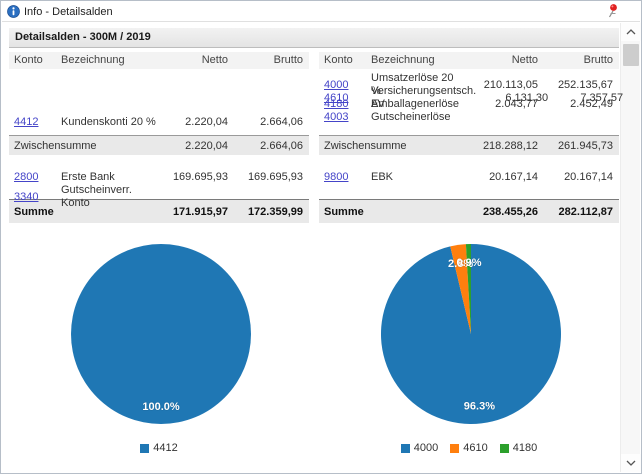 Image resolution: width=642 pixels, height=474 pixels. Describe the element at coordinates (469, 145) in the screenshot. I see `zwischensumme-row: Zwischensumme 218.288,12 261.945,73` at that location.